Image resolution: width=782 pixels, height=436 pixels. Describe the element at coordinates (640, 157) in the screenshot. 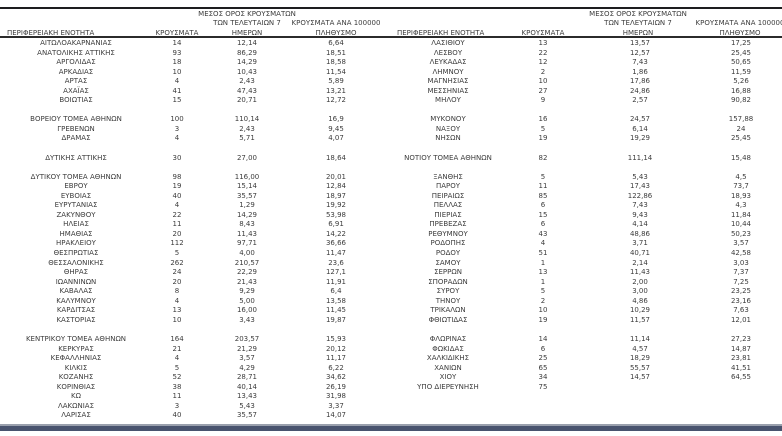

I see `cell-avg7: 111,14` at that location.